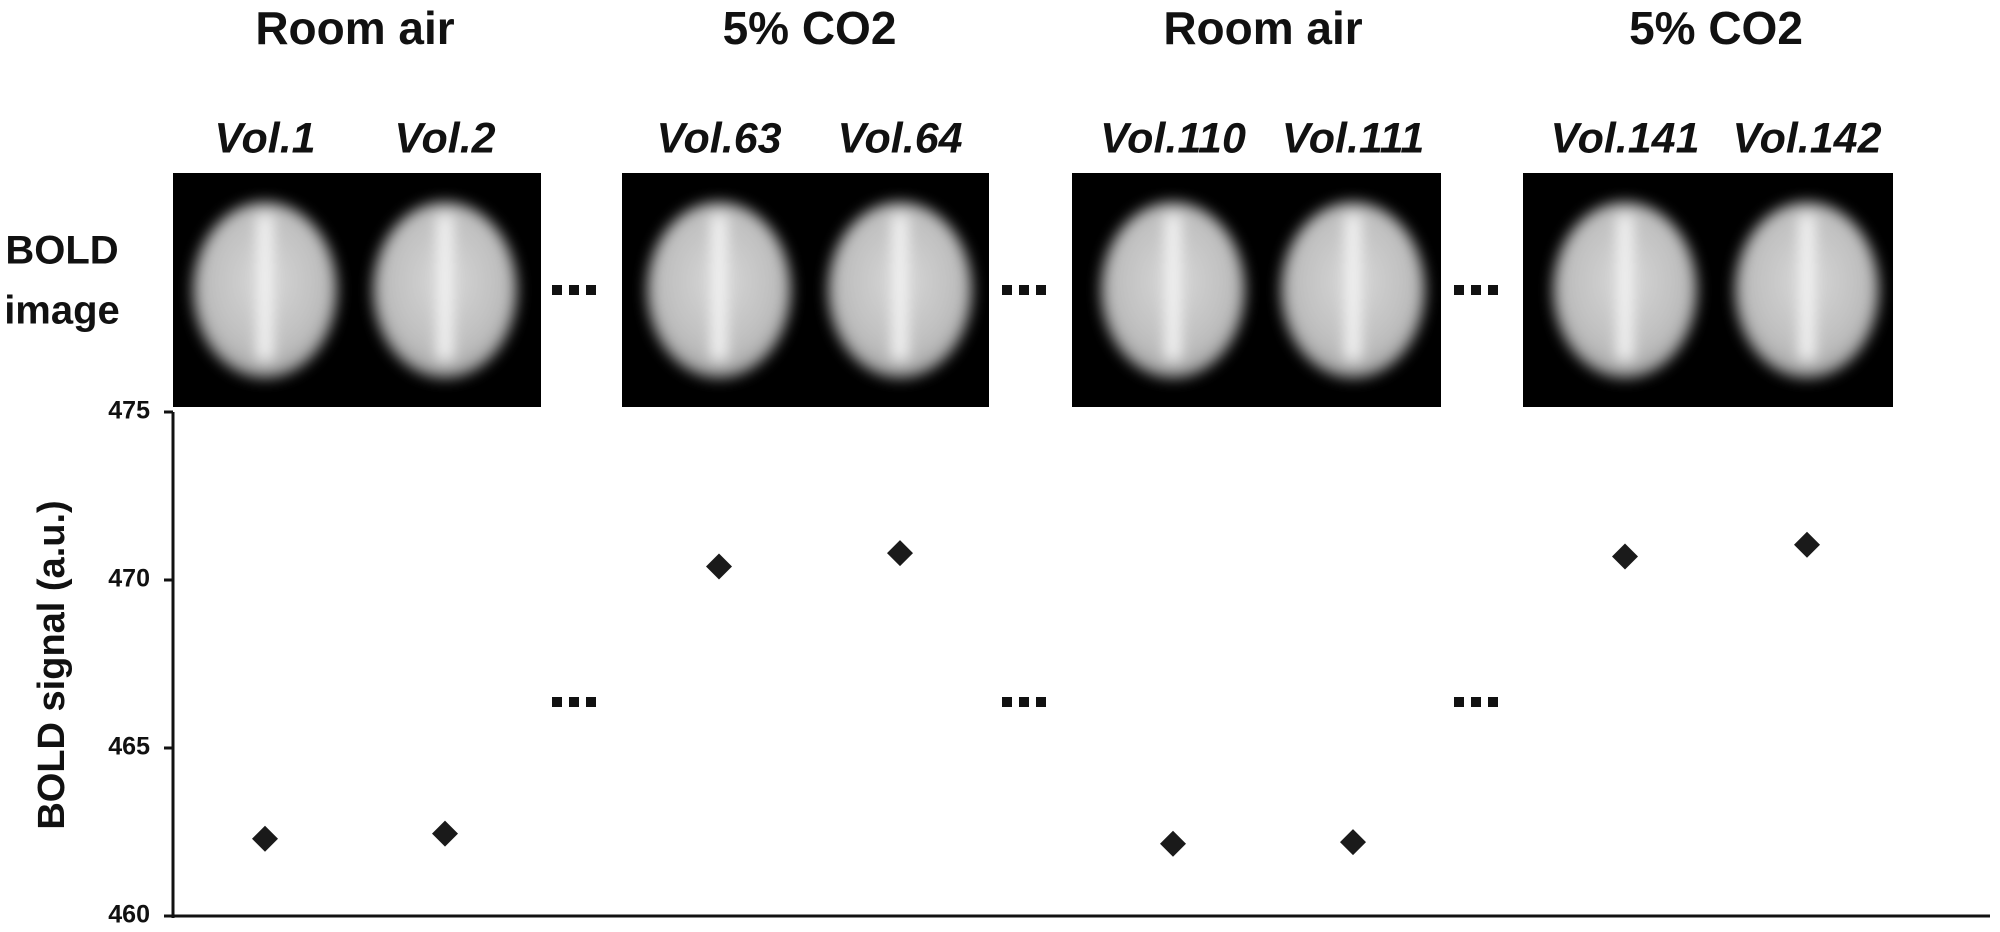 This screenshot has height=932, width=2000. Describe the element at coordinates (61, 251) in the screenshot. I see `row-label: BOLD` at that location.